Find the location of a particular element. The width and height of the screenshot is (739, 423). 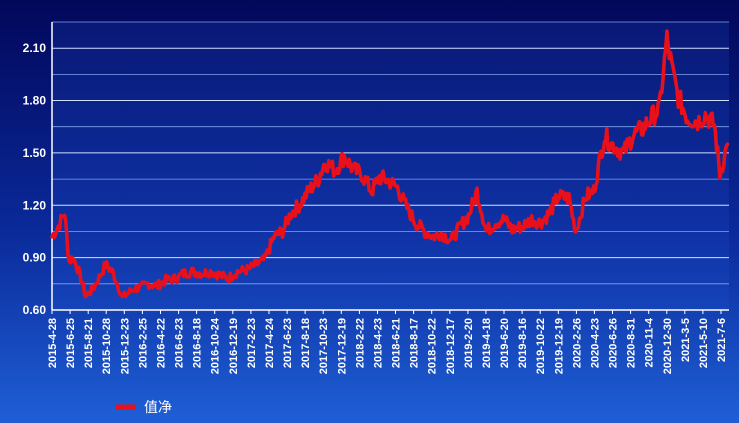

x-tick-label: 2021-3-5 is located at coordinates (686, 340).